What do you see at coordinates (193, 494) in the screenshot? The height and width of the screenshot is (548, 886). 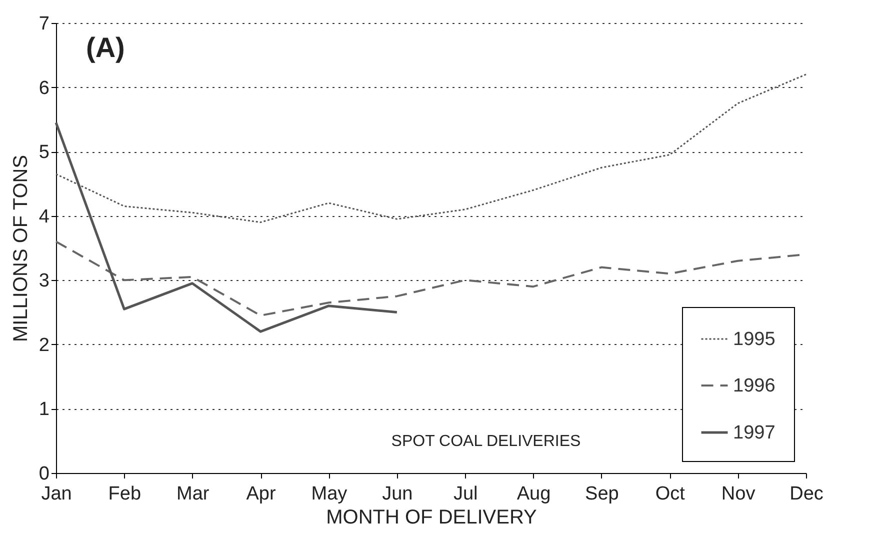 I see `x-tick-label: Mar` at bounding box center [193, 494].